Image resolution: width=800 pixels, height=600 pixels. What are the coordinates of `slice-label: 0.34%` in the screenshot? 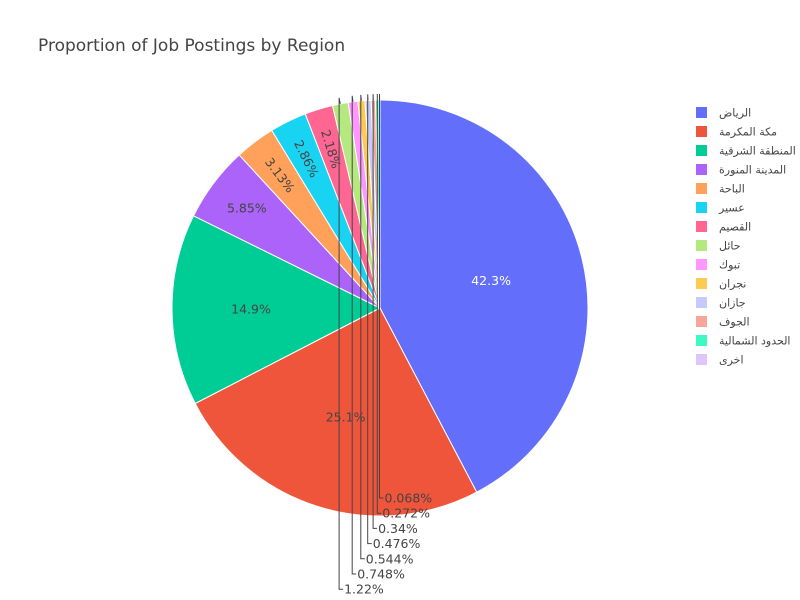 It's located at (398, 528).